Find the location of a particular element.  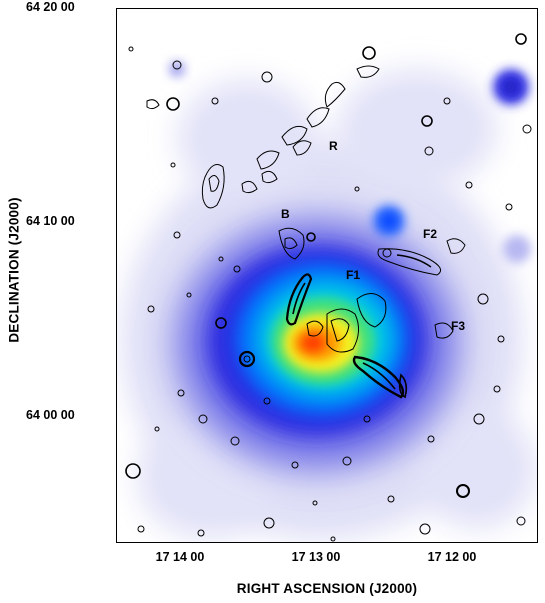

x-tick-label: 17 12 00 is located at coordinates (452, 557).